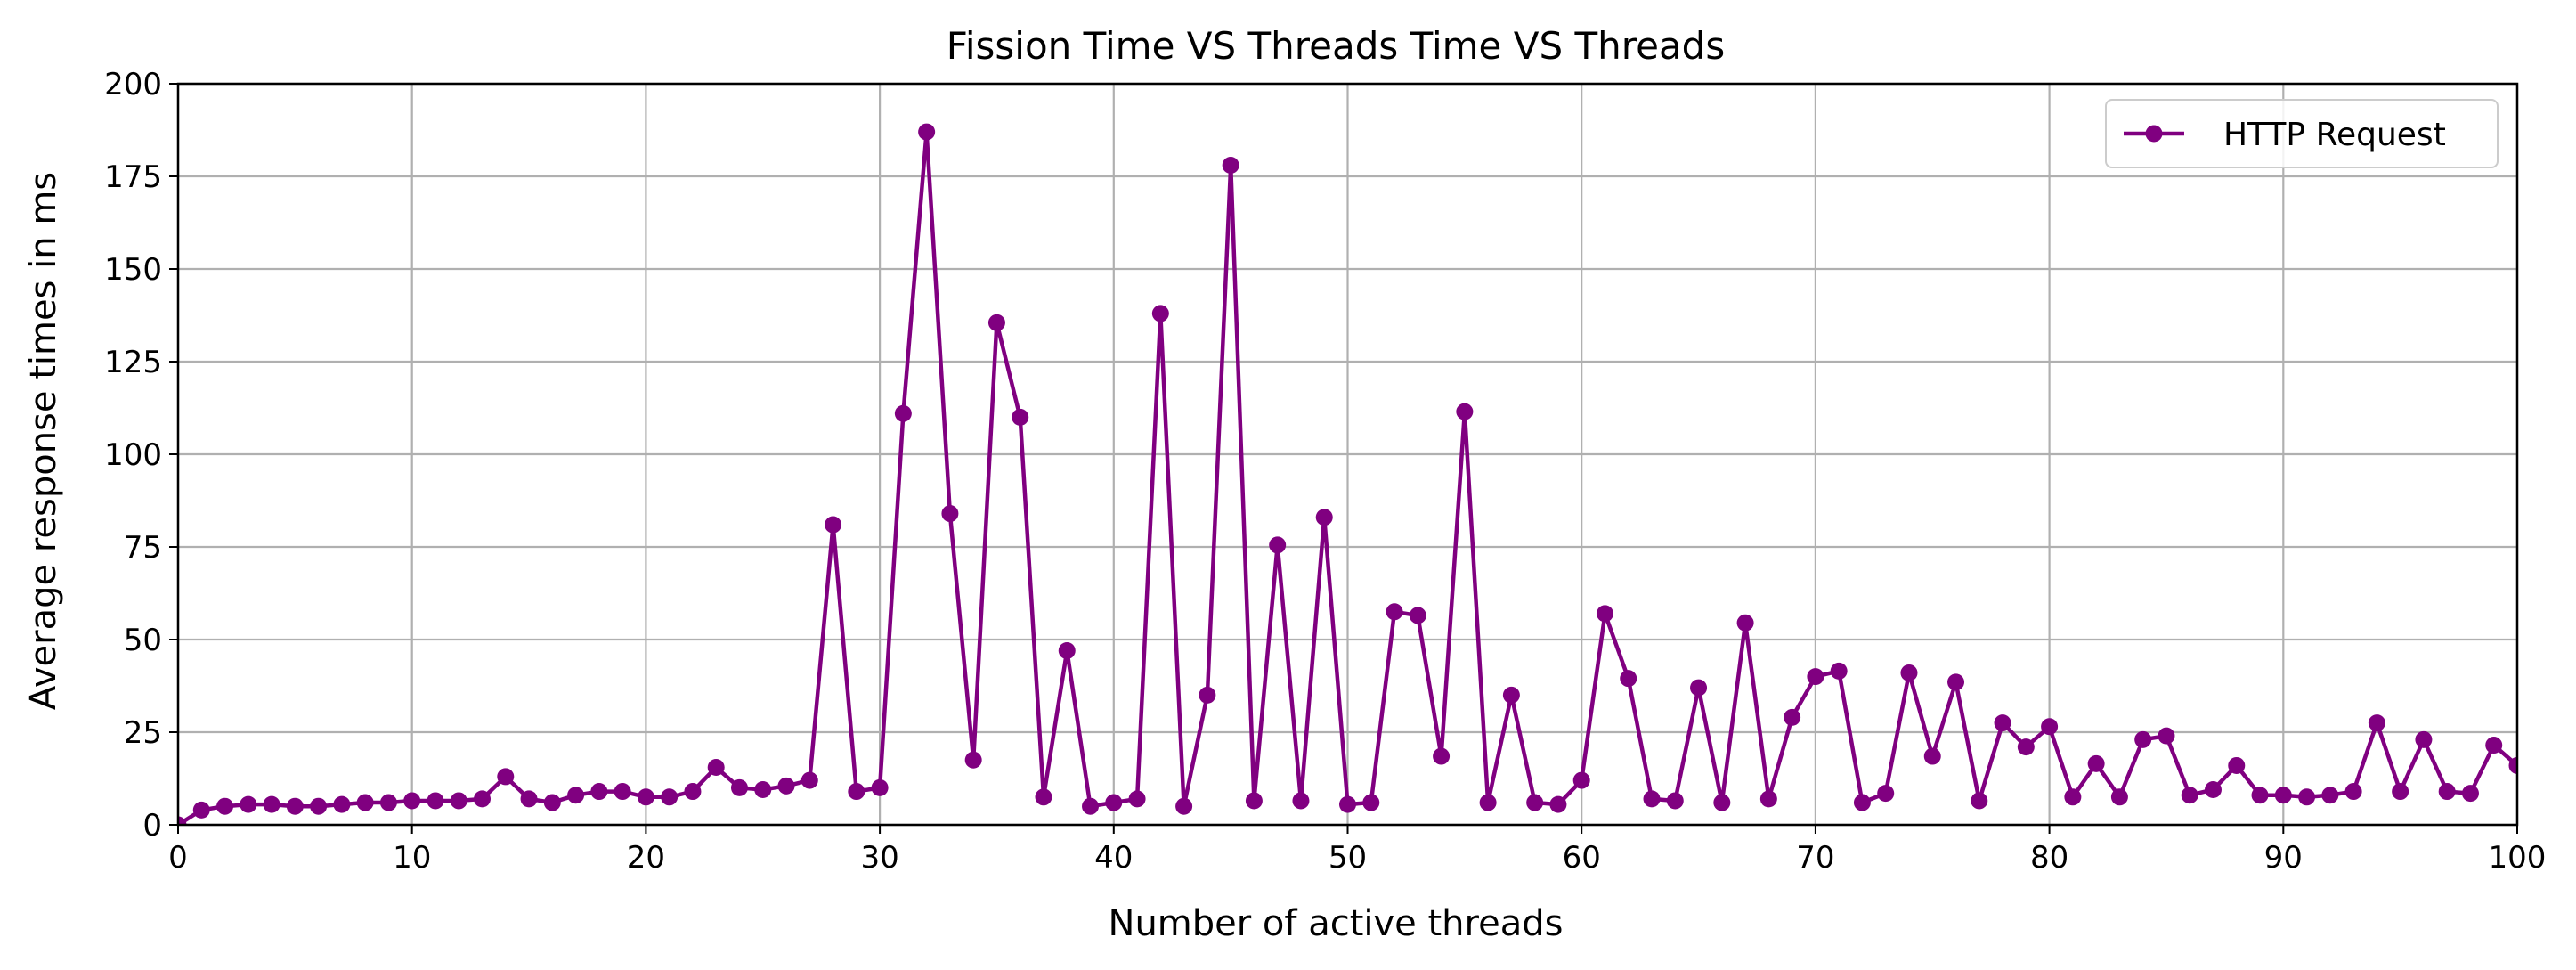 This screenshot has width=2576, height=970. What do you see at coordinates (1815, 858) in the screenshot?
I see `x-tick-label: 70` at bounding box center [1815, 858].